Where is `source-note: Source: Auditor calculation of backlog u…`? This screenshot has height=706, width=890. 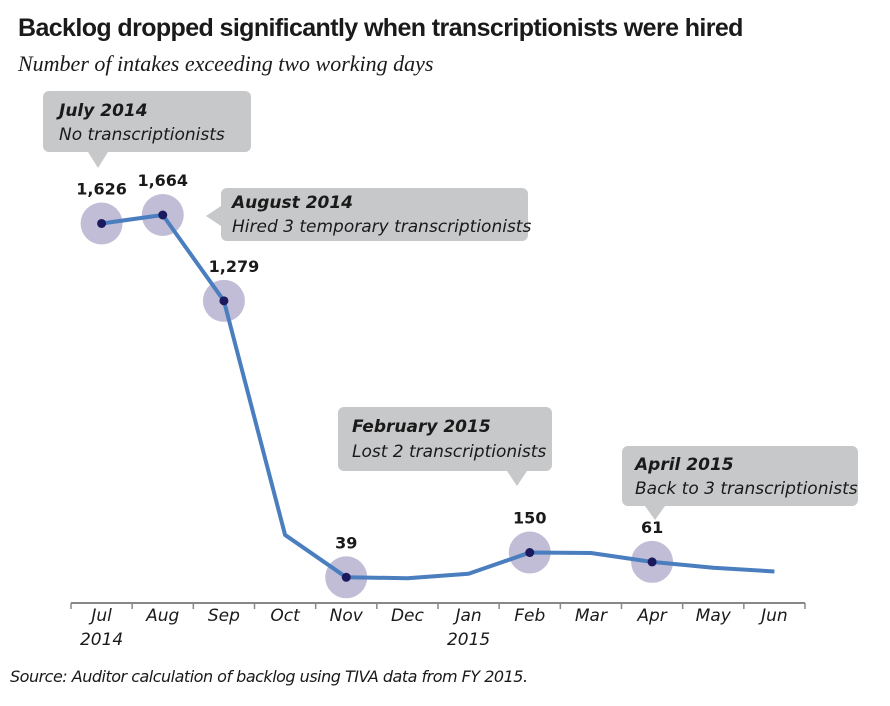
source-note: Source: Auditor calculation of backlog u… is located at coordinates (269, 676).